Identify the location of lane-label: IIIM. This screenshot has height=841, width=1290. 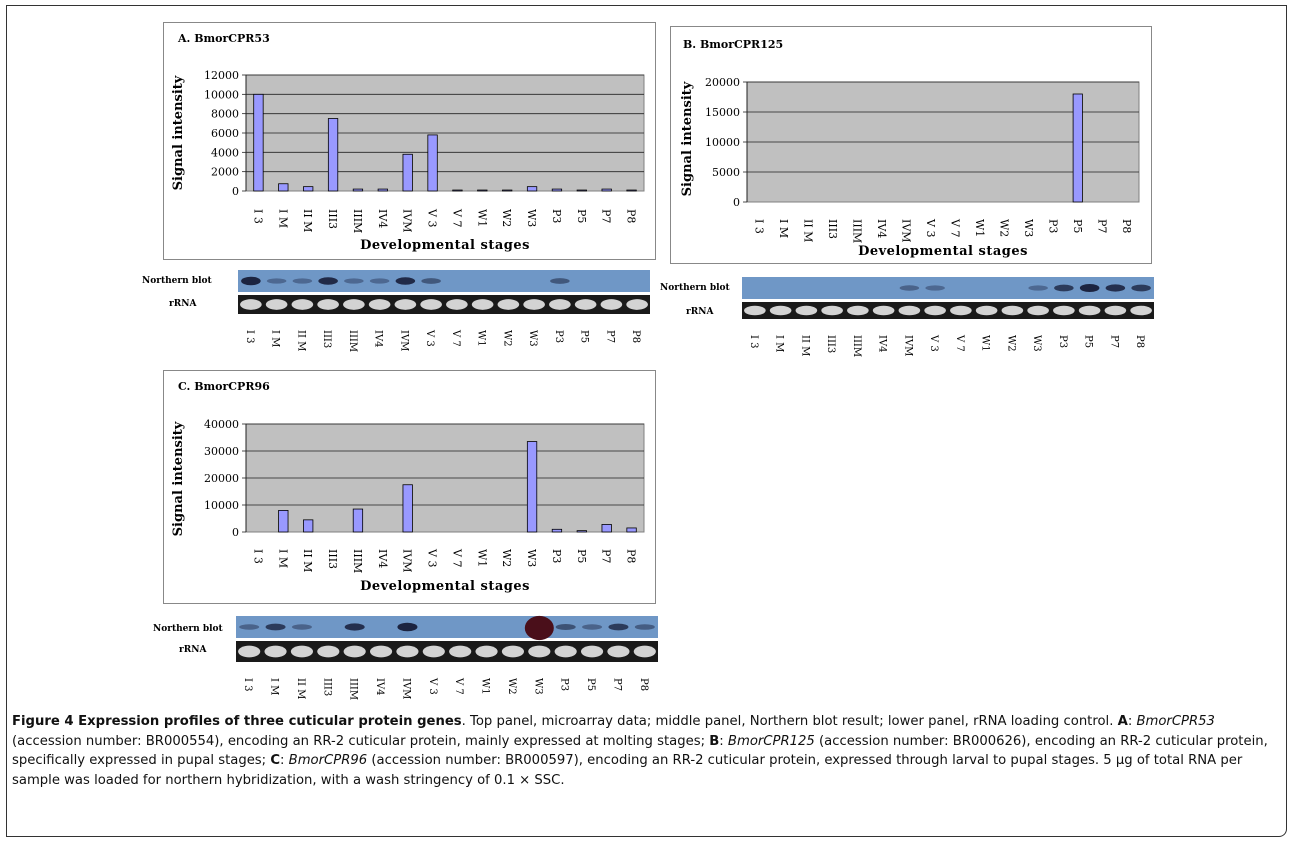
(856, 346).